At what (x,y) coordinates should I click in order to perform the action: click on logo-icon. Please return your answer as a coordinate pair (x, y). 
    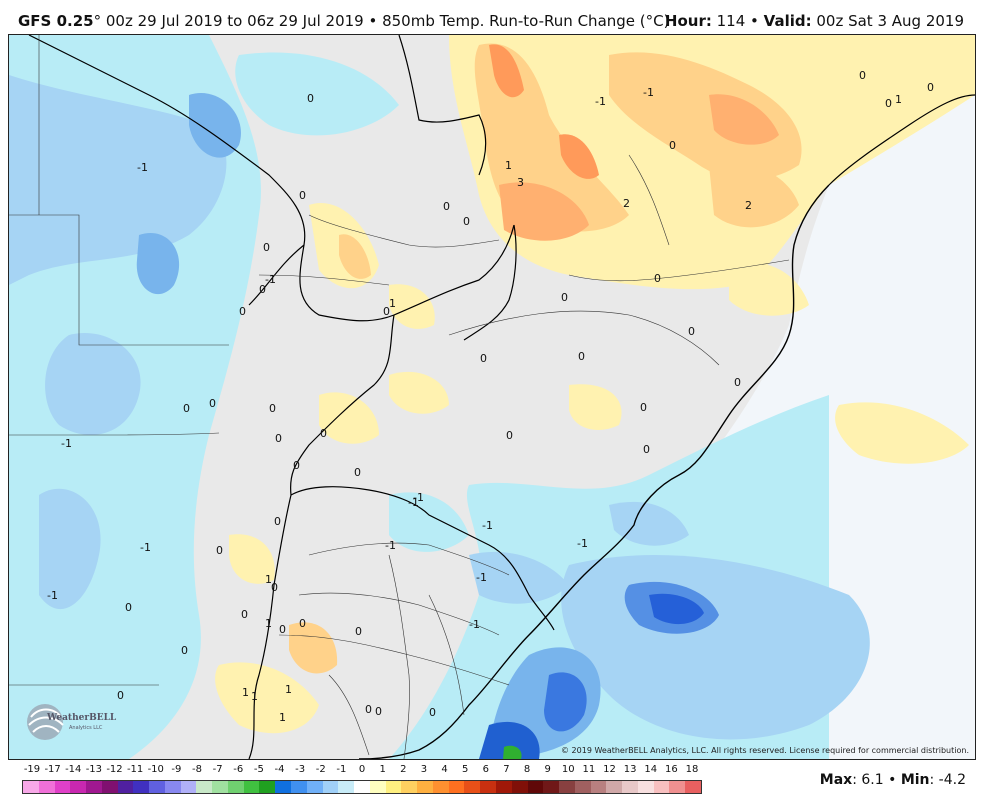
    Looking at the image, I should click on (45, 722).